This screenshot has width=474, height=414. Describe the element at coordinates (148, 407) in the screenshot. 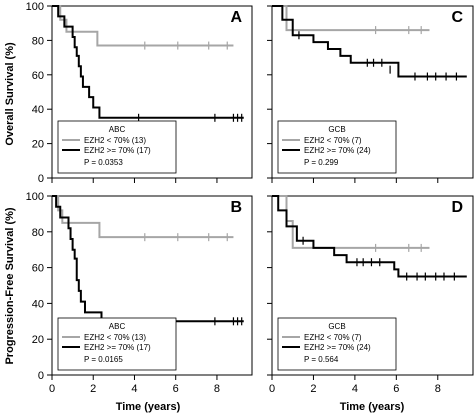

I see `xlabel-left: Time (years)` at that location.